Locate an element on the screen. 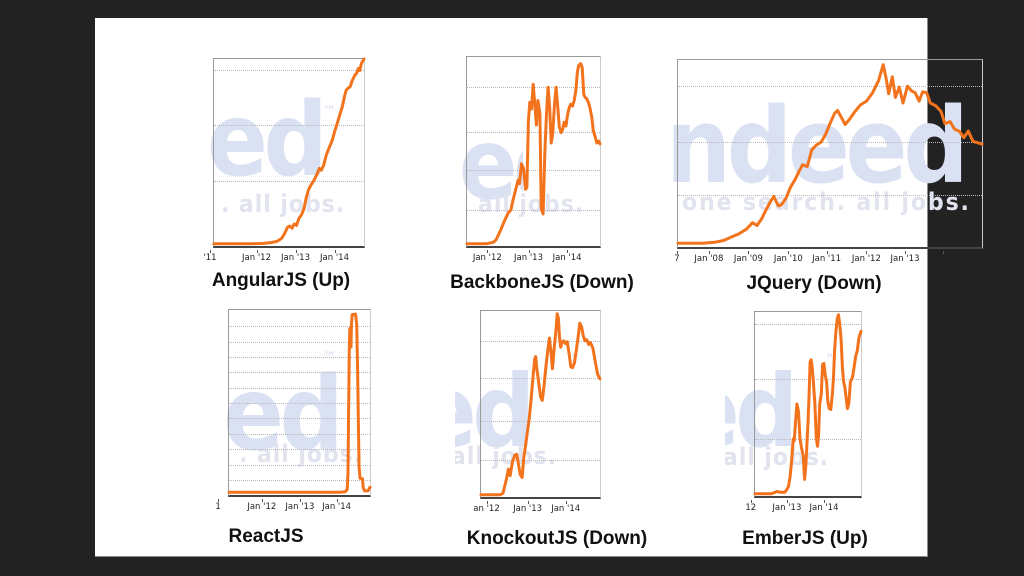 Image resolution: width=1024 pixels, height=576 pixels. x-axis: Jan '12 Jan '13 Jan '14 is located at coordinates (533, 258).